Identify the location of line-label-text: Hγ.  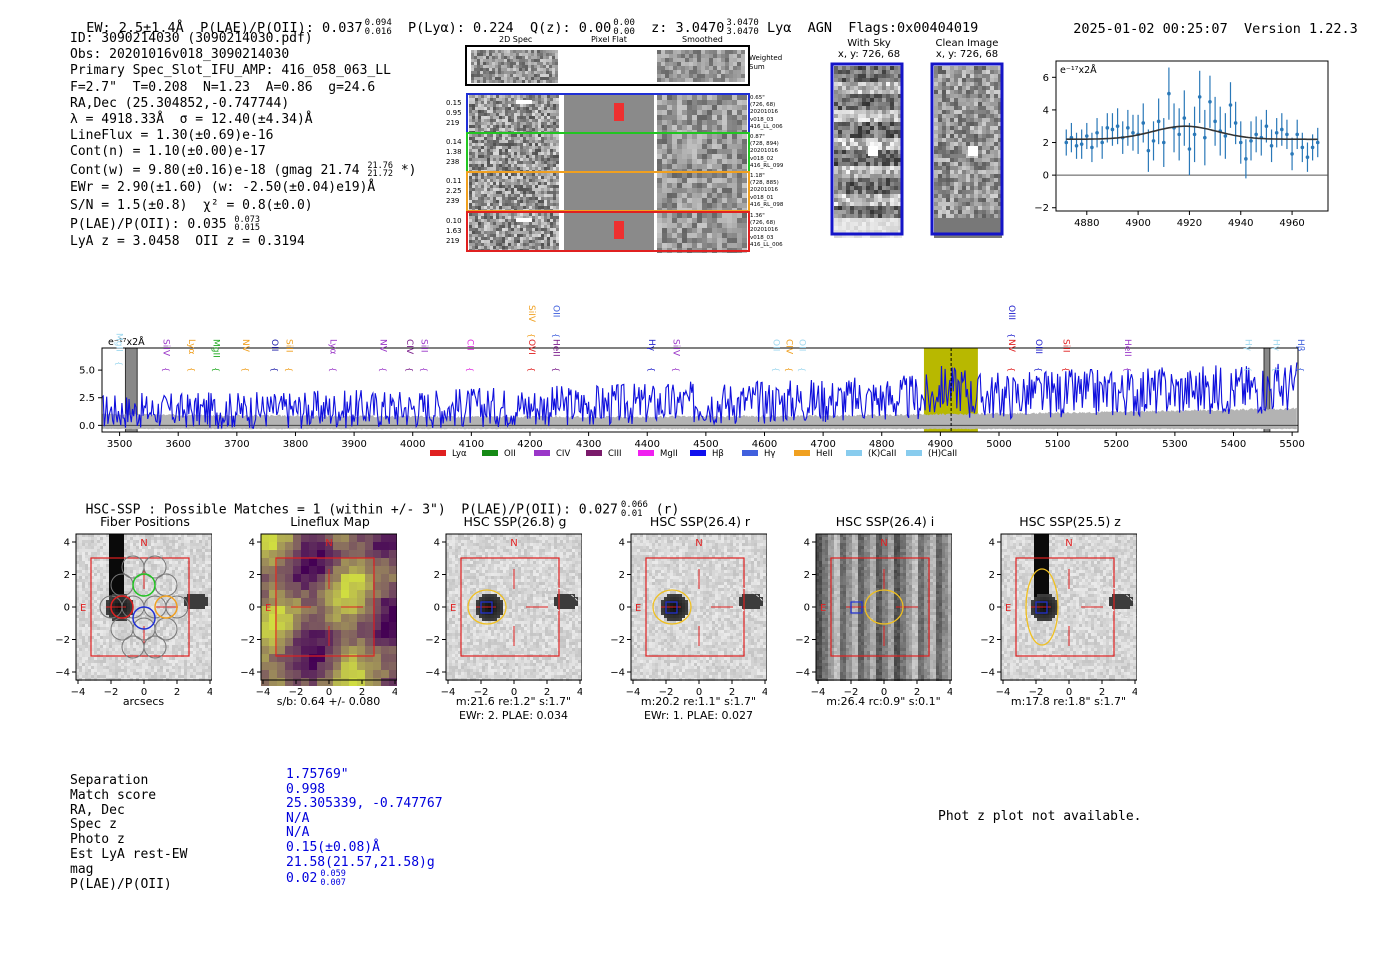
(651, 345).